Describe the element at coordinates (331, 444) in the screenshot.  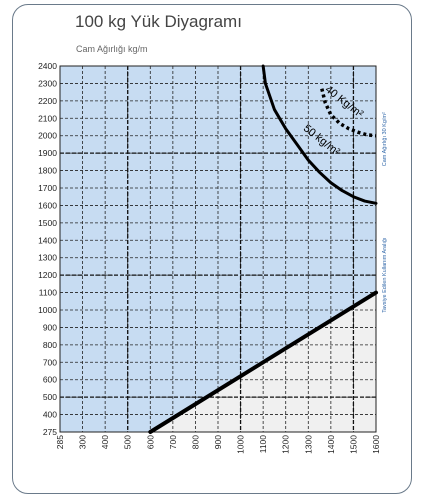
I see `x-tick-label: 1400` at that location.